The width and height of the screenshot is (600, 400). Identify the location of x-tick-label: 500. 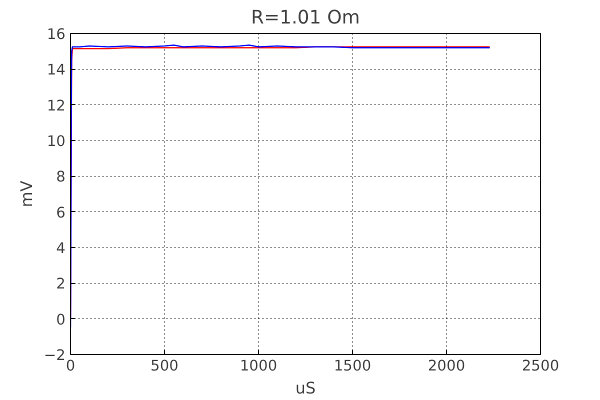
(164, 366).